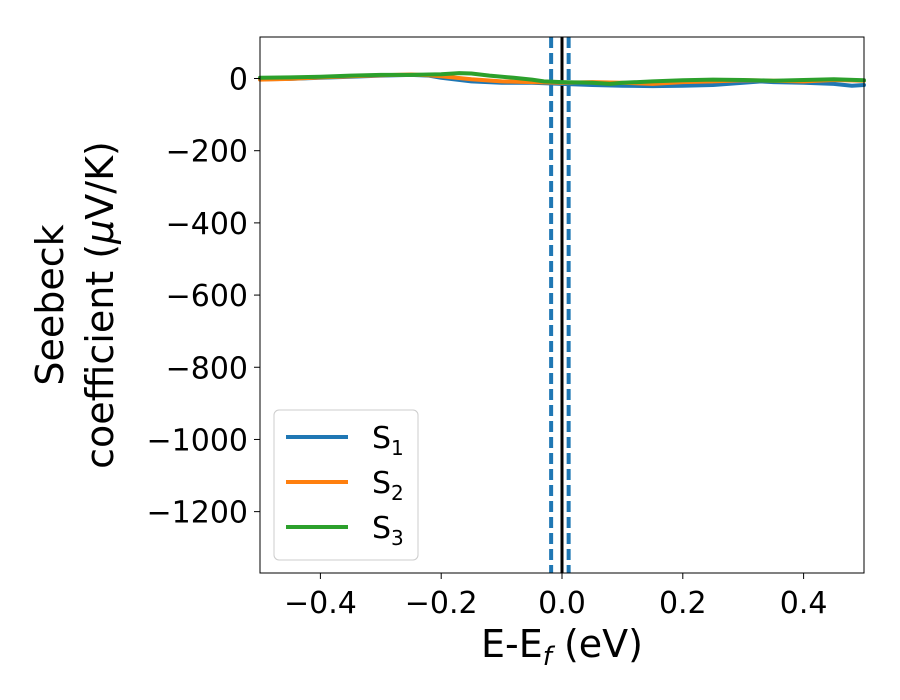 Image resolution: width=900 pixels, height=700 pixels. Describe the element at coordinates (197, 513) in the screenshot. I see `y-tick-label: −1200` at that location.